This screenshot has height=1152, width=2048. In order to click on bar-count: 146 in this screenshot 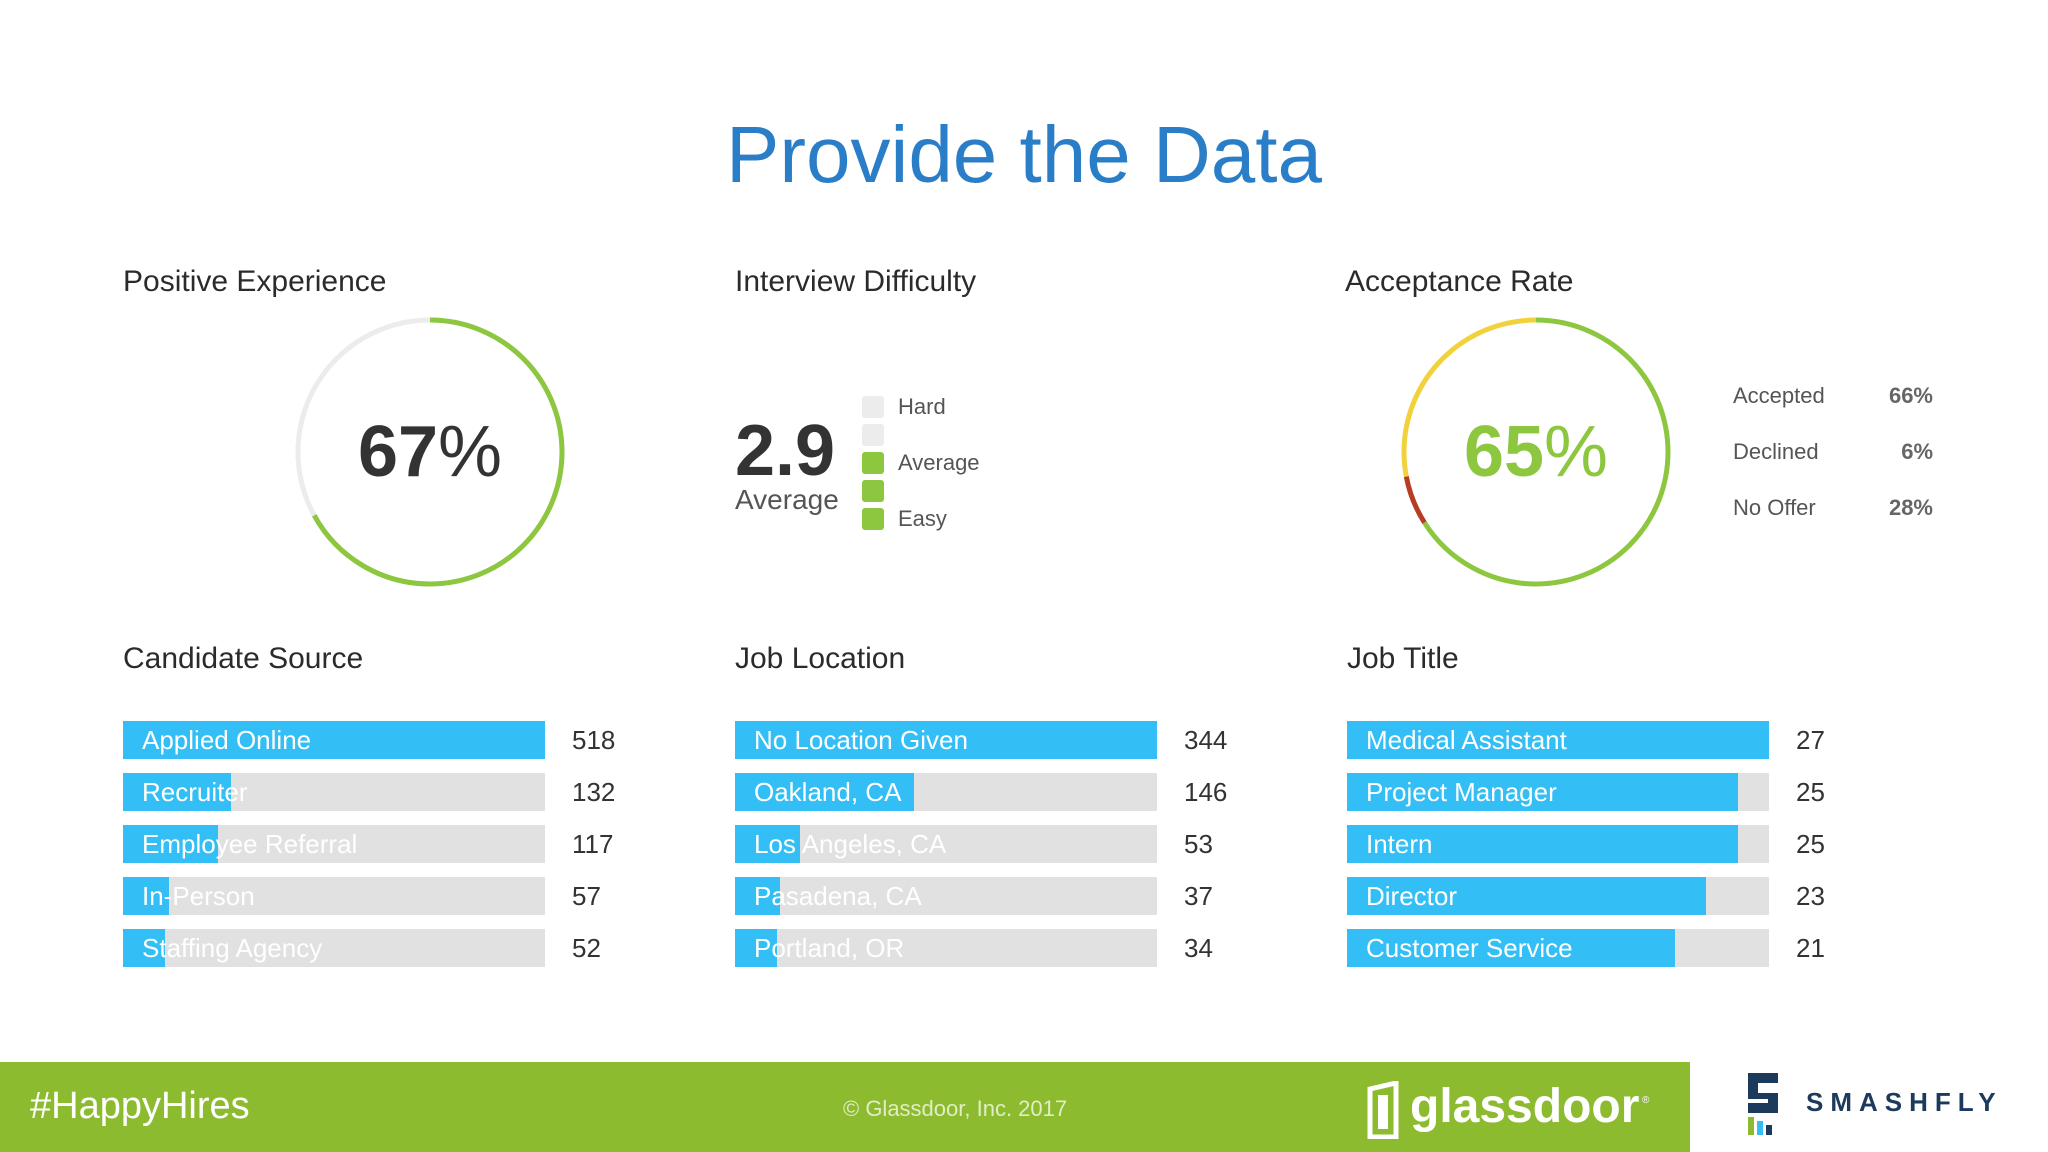, I will do `click(1206, 792)`.